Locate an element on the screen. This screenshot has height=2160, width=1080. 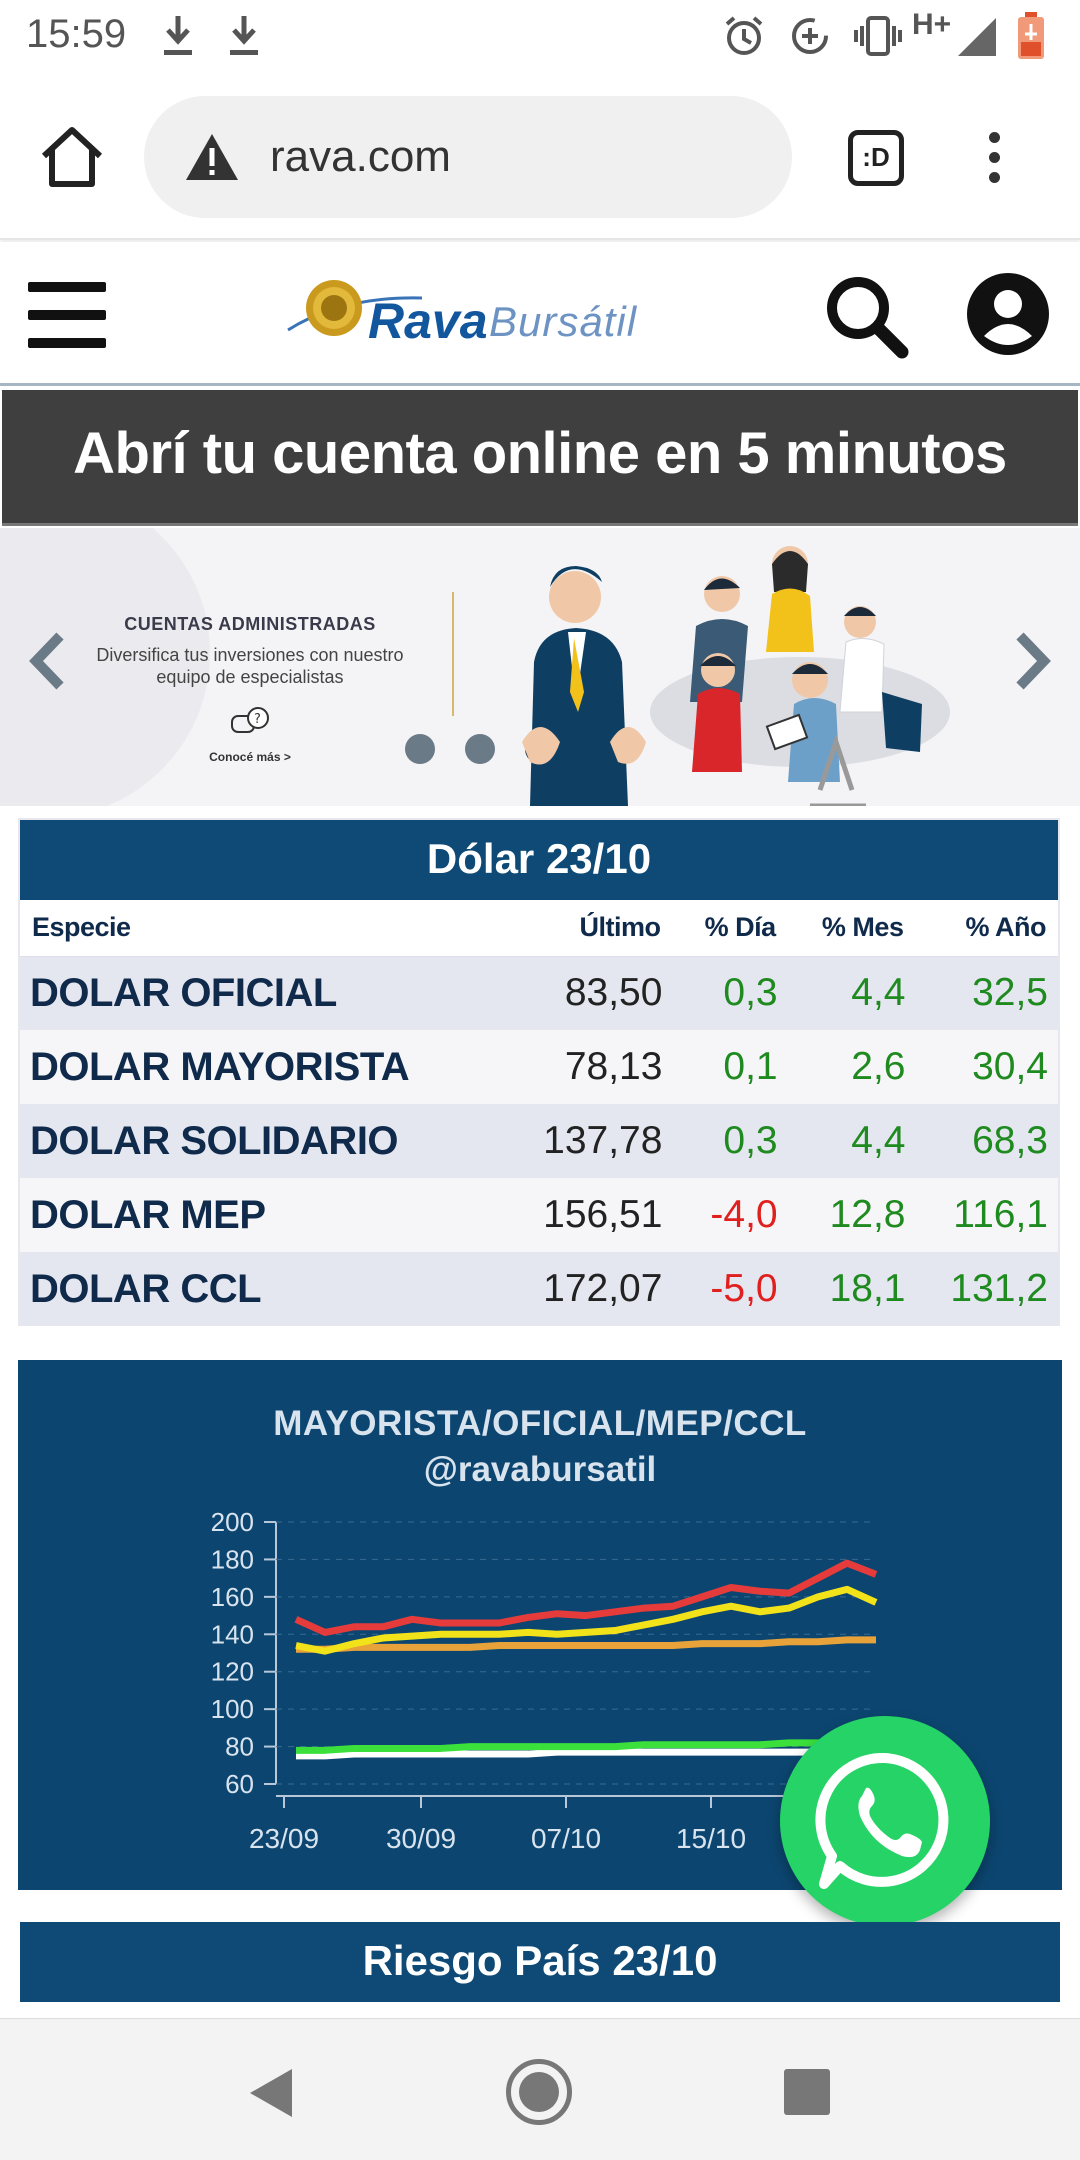
row-last: 137,78 is located at coordinates (588, 1141).